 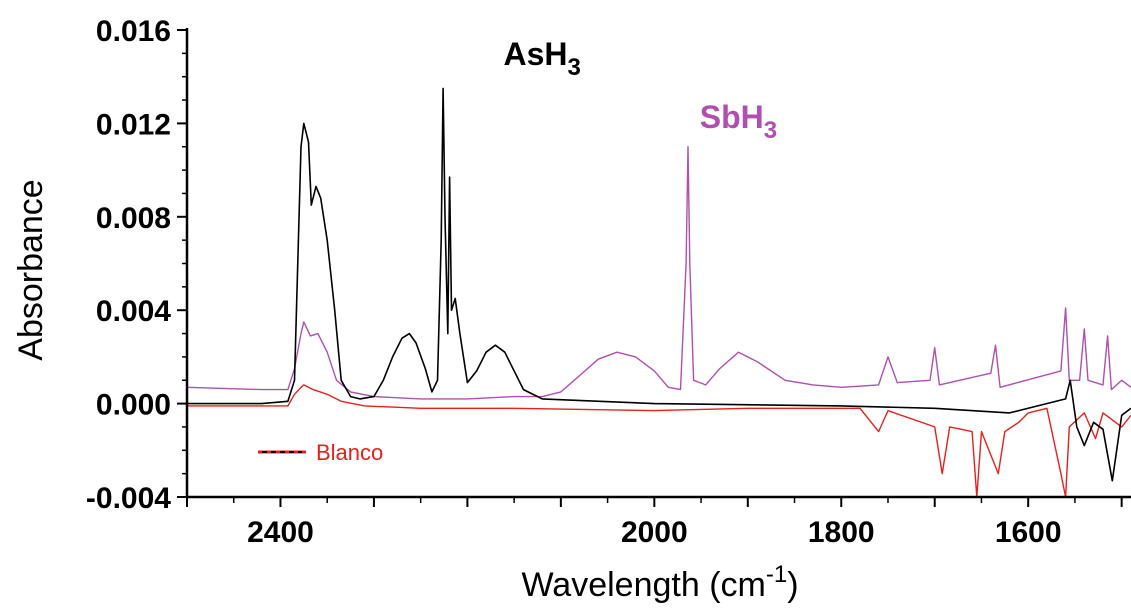 I want to click on x-axis-title: Wavelength (cm-1), so click(x=659, y=582).